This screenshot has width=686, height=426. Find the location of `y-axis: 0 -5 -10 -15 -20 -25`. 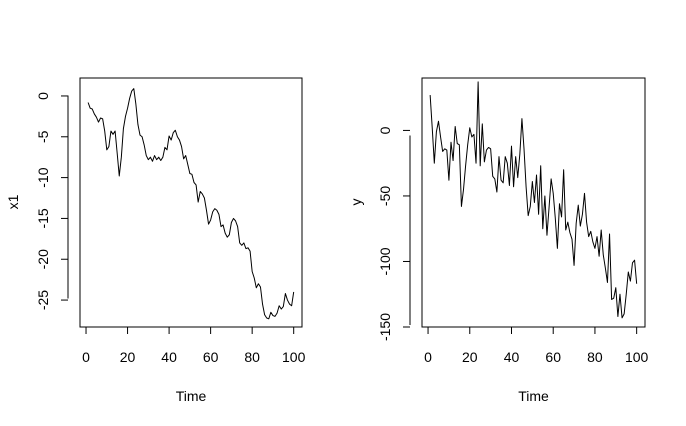

y-axis: 0 -5 -10 -15 -20 -25 is located at coordinates (52, 201).